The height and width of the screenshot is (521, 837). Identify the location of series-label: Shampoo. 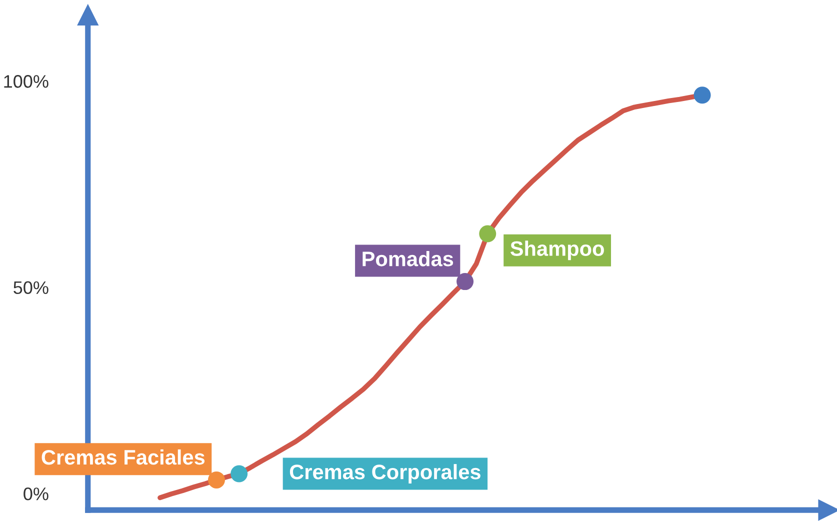
(557, 250).